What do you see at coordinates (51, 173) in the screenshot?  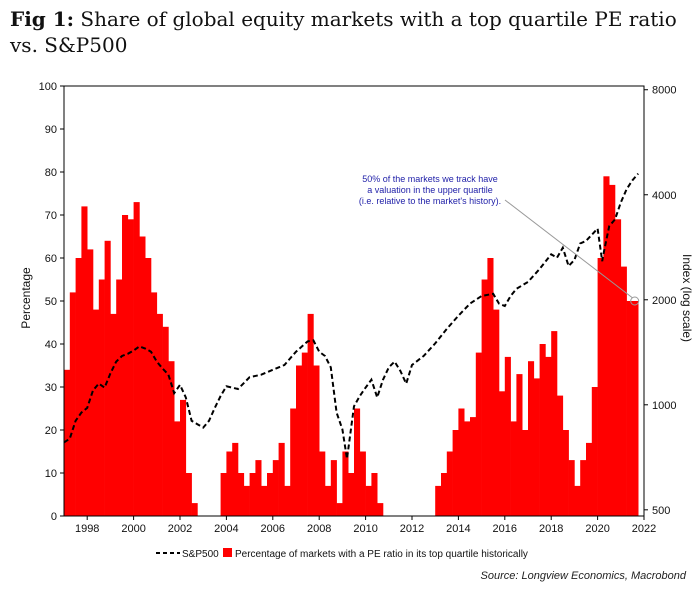 I see `y-tick-label: 80` at bounding box center [51, 173].